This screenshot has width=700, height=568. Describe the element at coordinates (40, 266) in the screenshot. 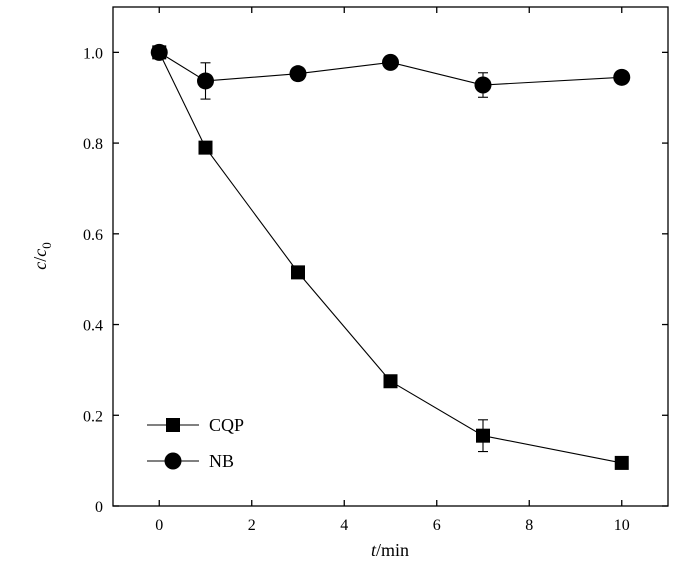

I see `y-axis-label-c: c` at that location.